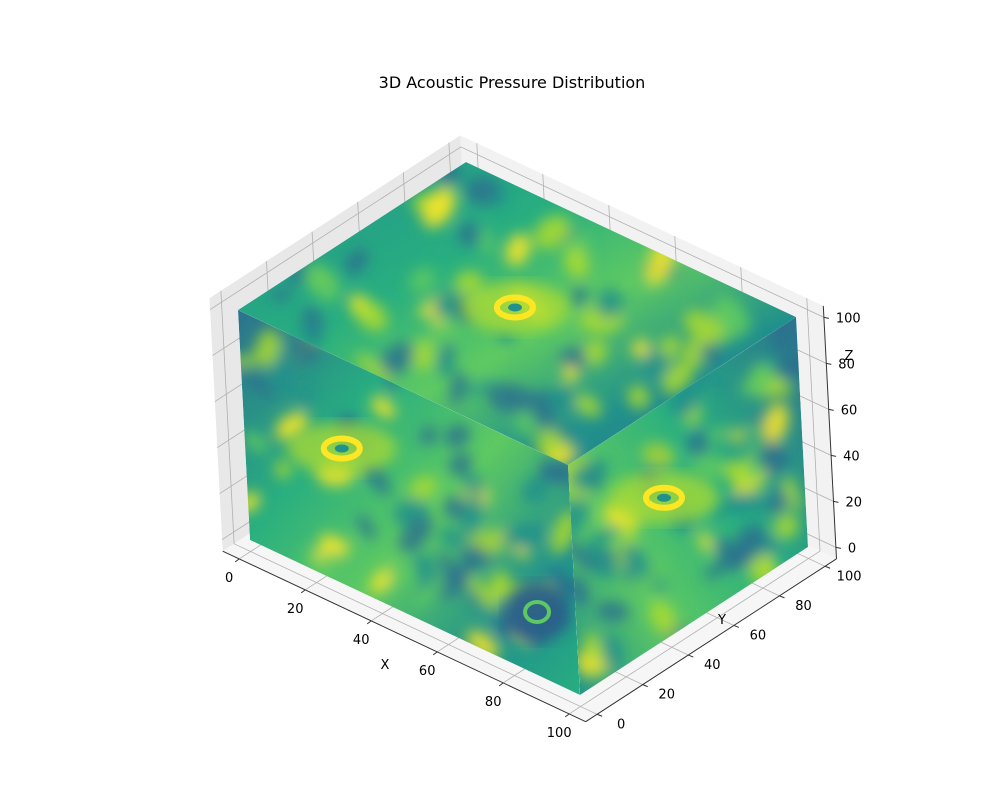 The width and height of the screenshot is (1000, 800). I want to click on y-tick-label: 20, so click(666, 695).